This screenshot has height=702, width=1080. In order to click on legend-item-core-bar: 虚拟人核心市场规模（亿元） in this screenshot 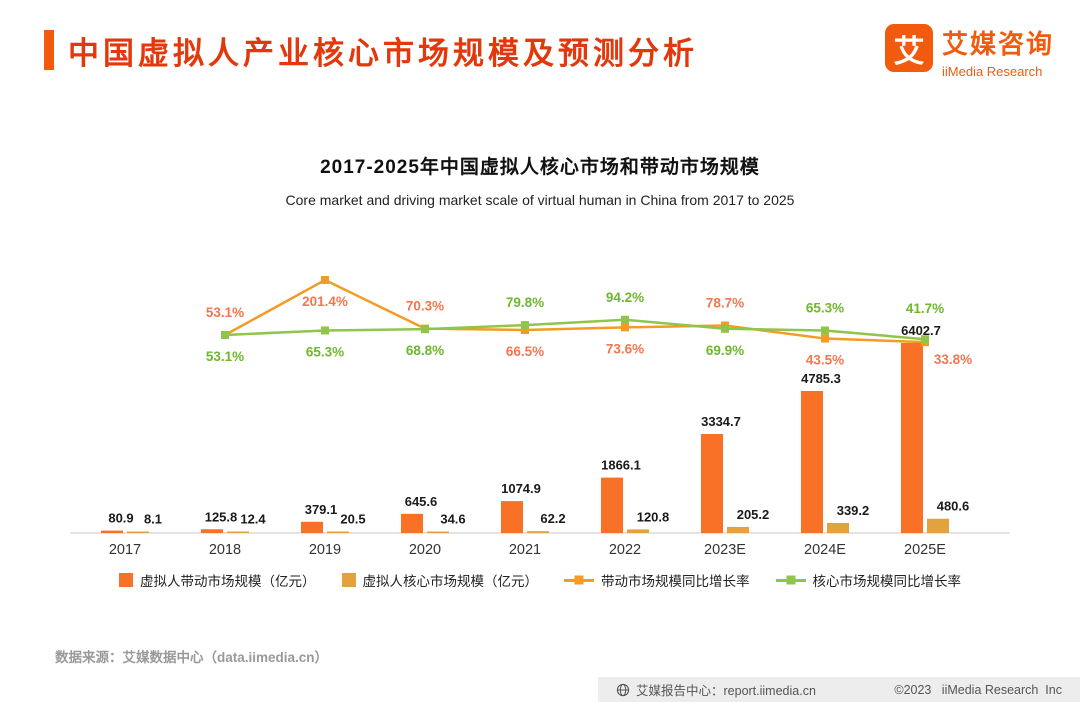, I will do `click(440, 580)`.